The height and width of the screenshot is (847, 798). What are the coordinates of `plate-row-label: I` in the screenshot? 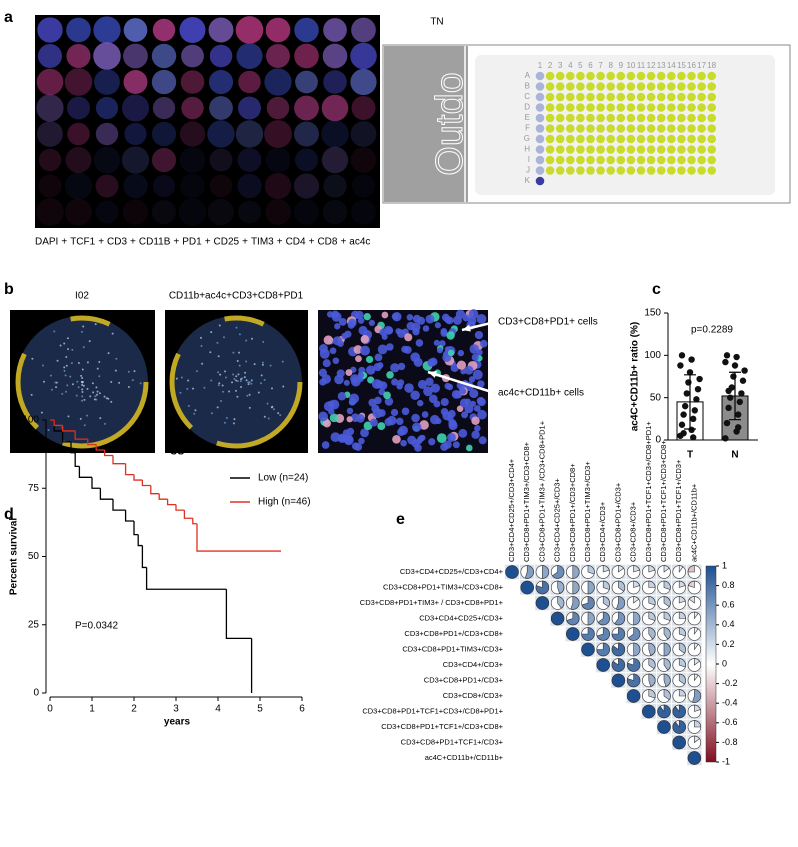 It's located at (529, 159).